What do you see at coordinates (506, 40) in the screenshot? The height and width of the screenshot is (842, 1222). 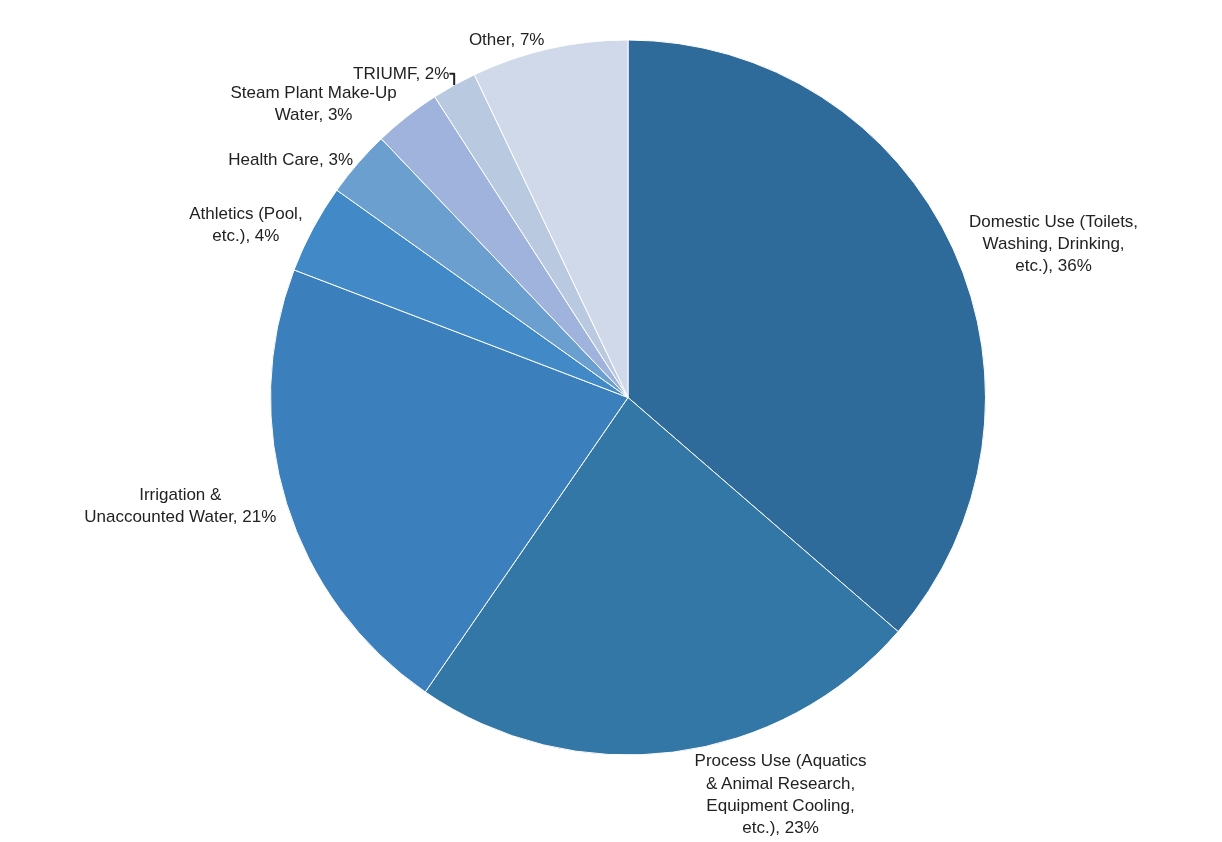 I see `slice-label: Other, 7%` at bounding box center [506, 40].